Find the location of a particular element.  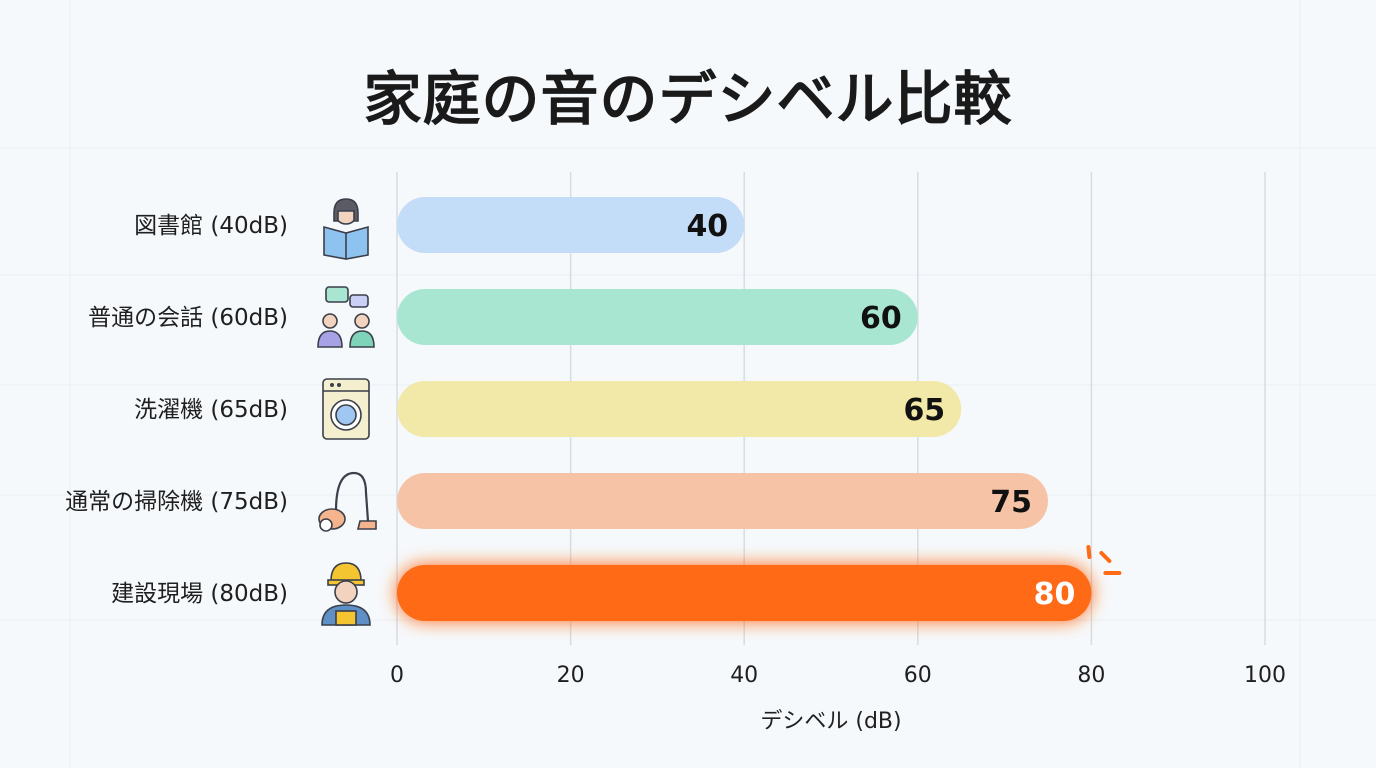

value-label: 80 is located at coordinates (1055, 594).